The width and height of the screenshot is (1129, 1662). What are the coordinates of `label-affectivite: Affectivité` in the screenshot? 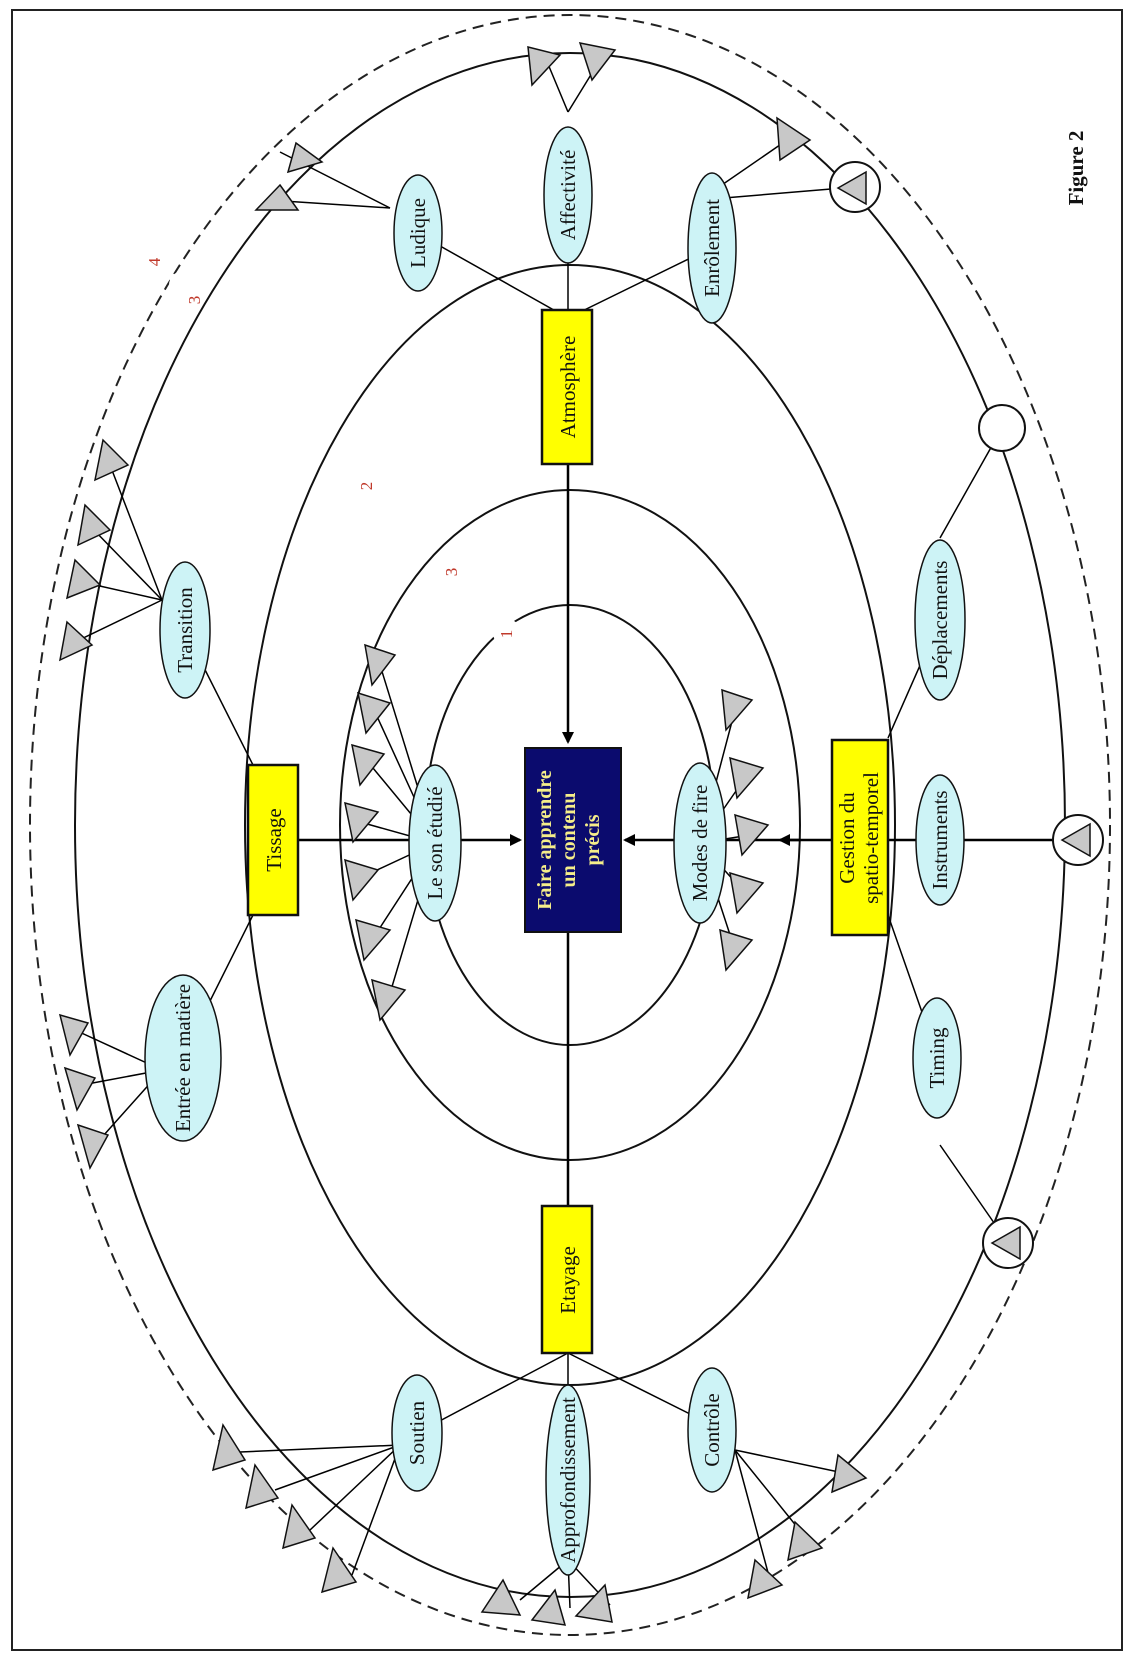 It's located at (568, 195).